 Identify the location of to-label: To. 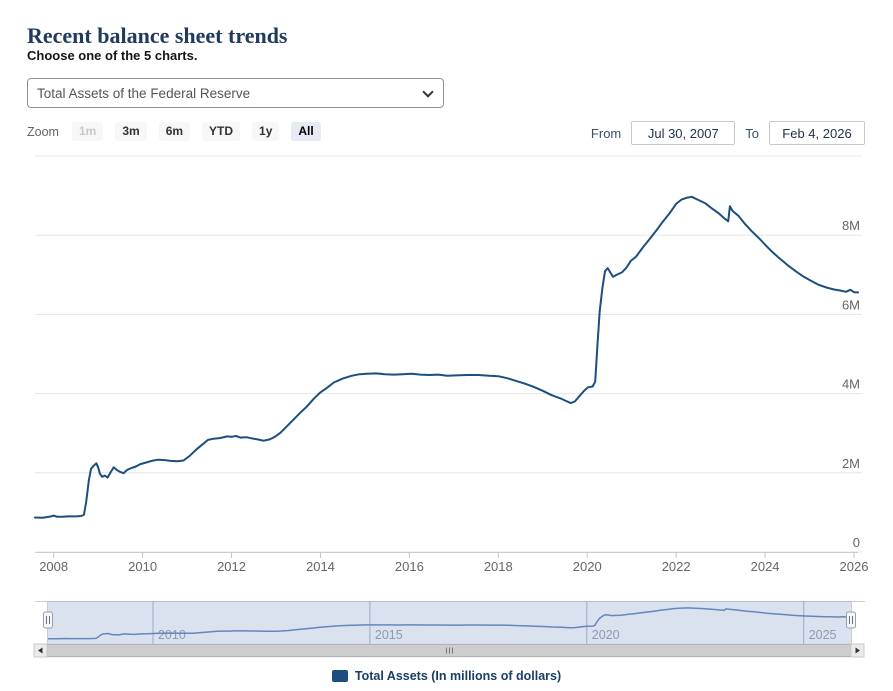
(752, 133).